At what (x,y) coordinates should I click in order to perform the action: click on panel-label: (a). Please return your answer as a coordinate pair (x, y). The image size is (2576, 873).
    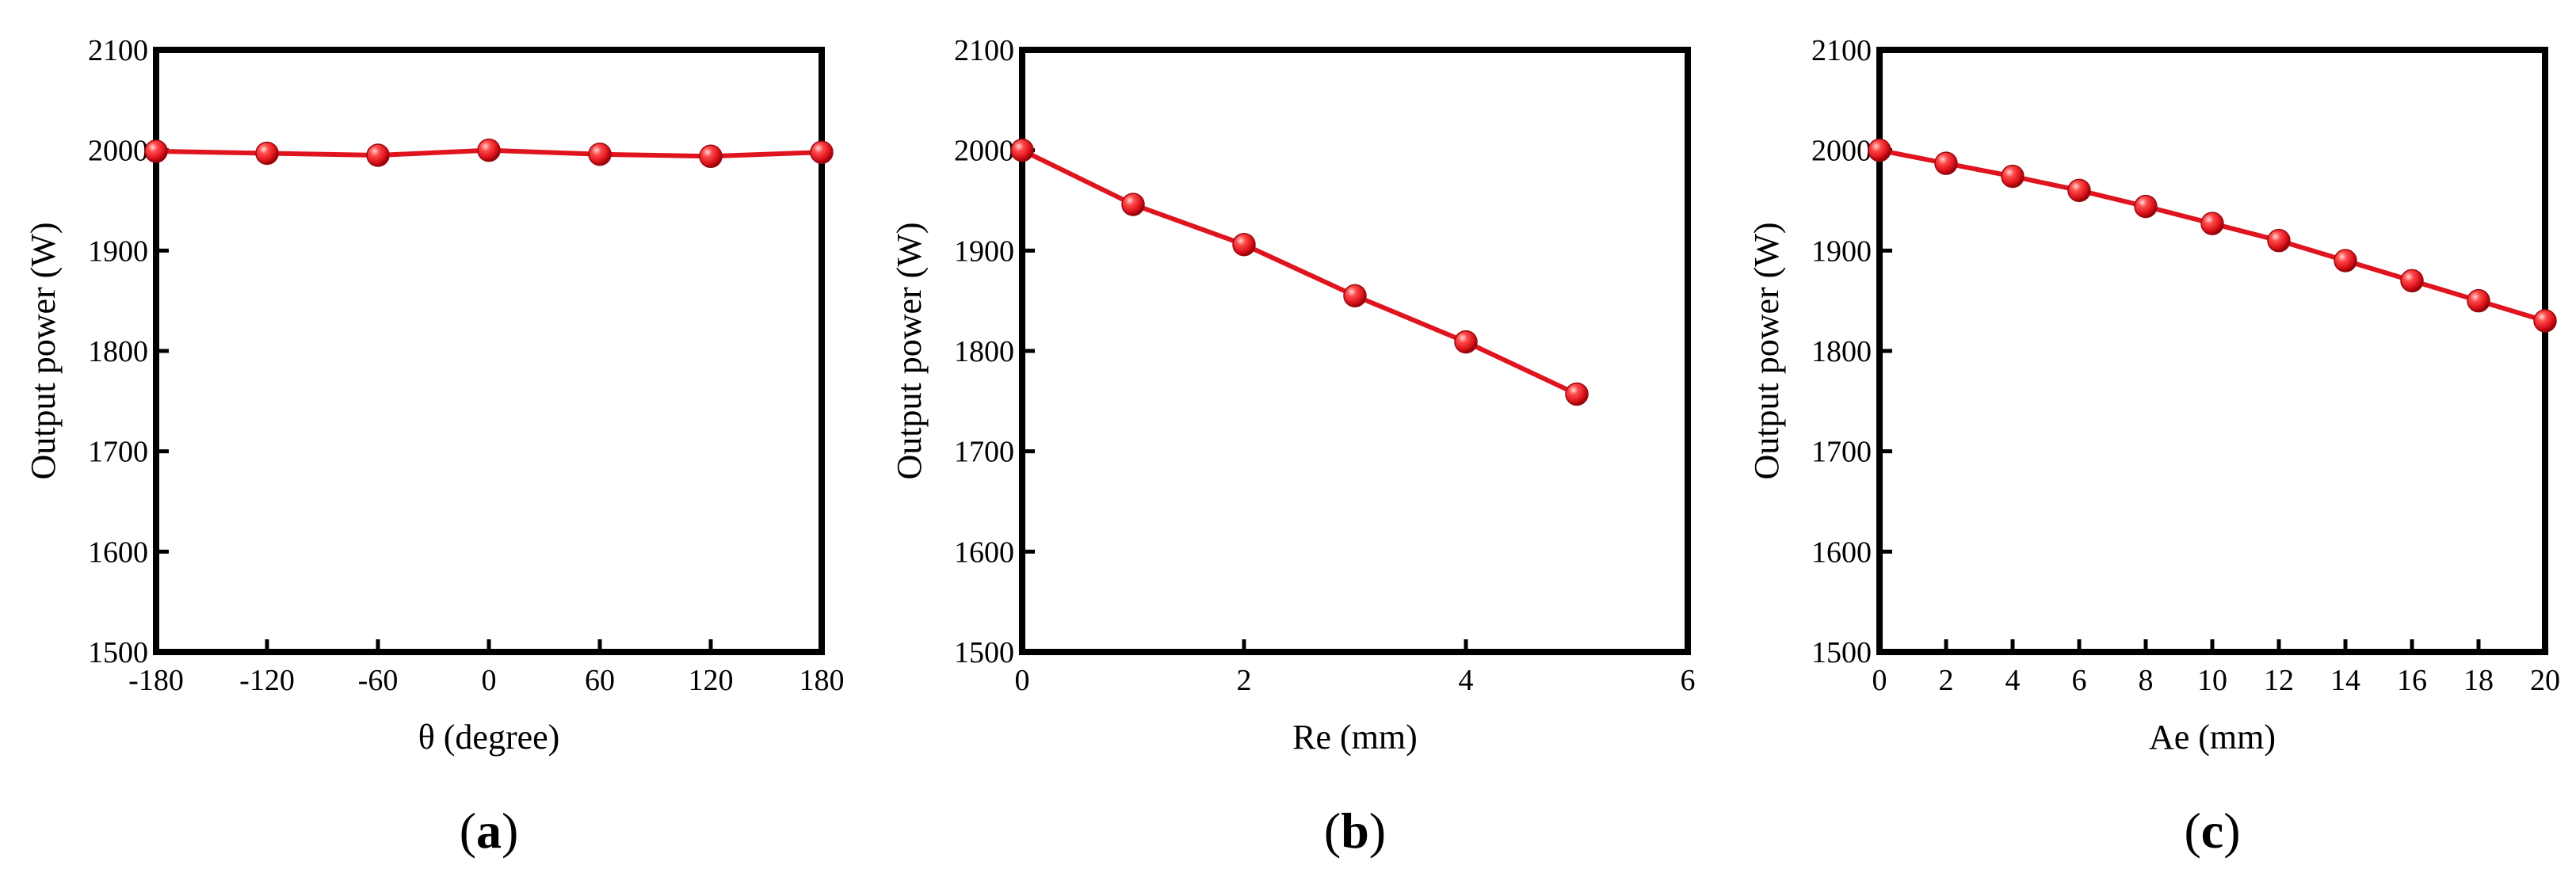
    Looking at the image, I should click on (489, 830).